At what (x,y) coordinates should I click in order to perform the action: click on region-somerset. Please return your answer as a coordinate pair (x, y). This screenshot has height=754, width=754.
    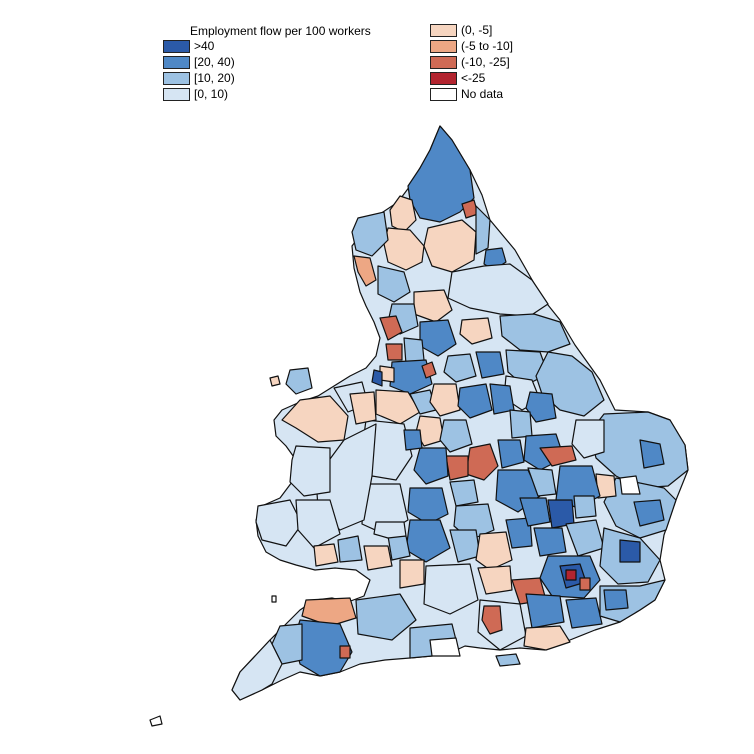
    Looking at the image, I should click on (386, 617).